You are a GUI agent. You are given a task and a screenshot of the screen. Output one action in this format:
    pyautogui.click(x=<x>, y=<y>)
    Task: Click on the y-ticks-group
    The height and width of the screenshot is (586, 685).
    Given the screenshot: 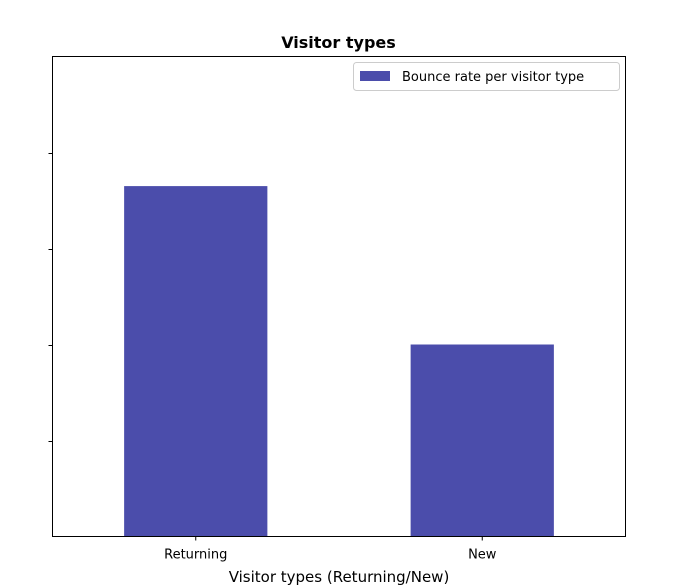 What is the action you would take?
    pyautogui.click(x=50, y=297)
    